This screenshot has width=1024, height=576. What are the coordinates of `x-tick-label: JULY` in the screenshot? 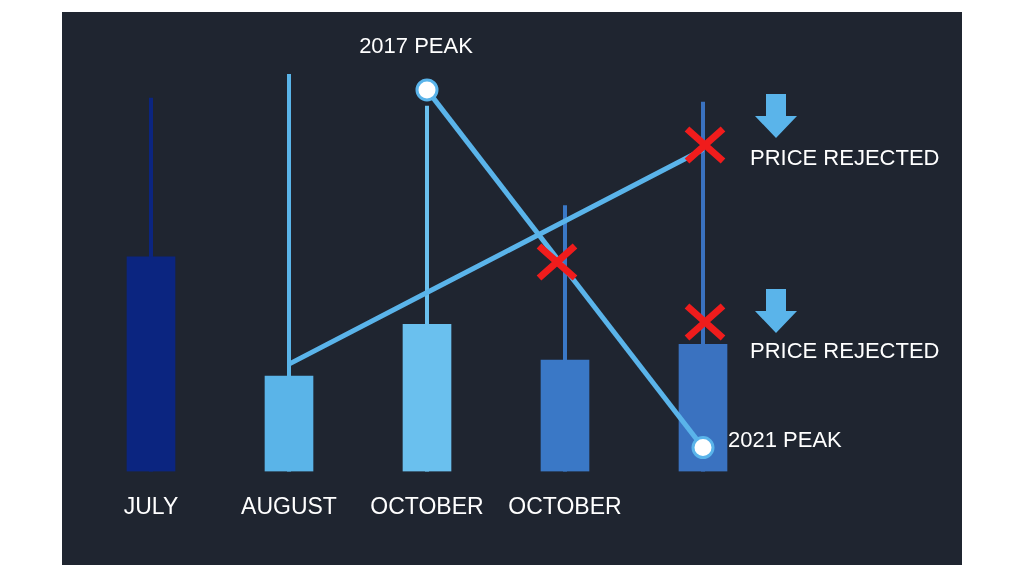 It's located at (151, 505).